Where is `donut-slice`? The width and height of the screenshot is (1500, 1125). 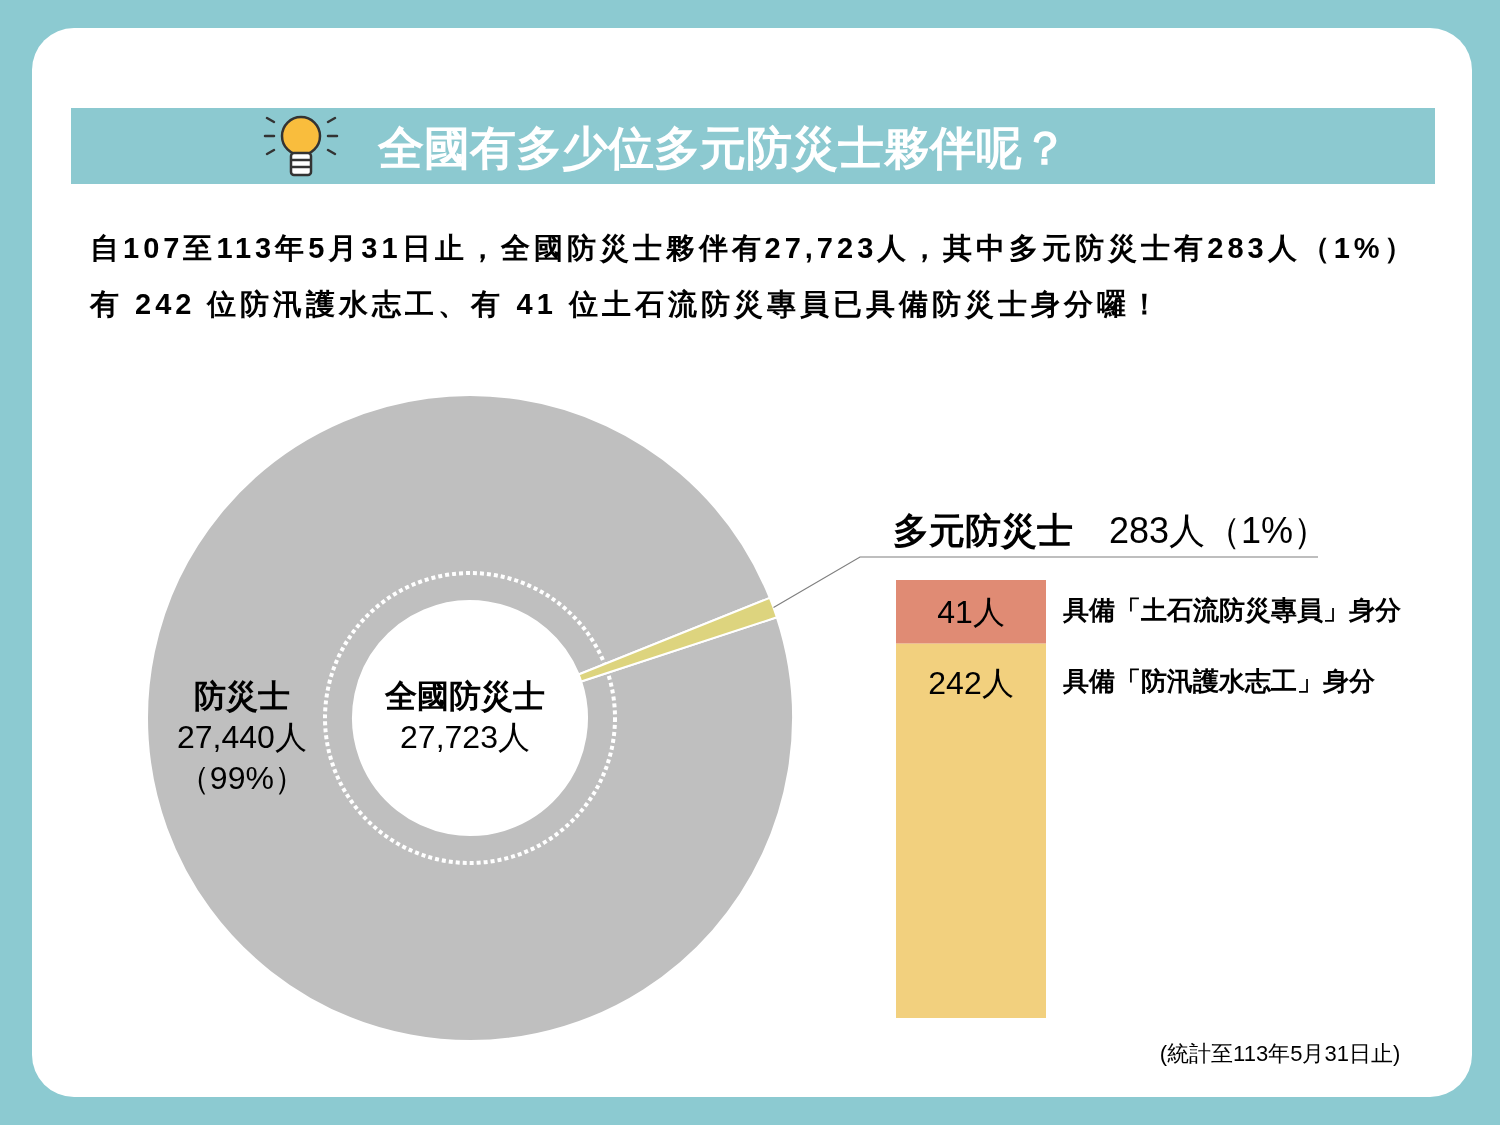
donut-slice is located at coordinates (677, 639).